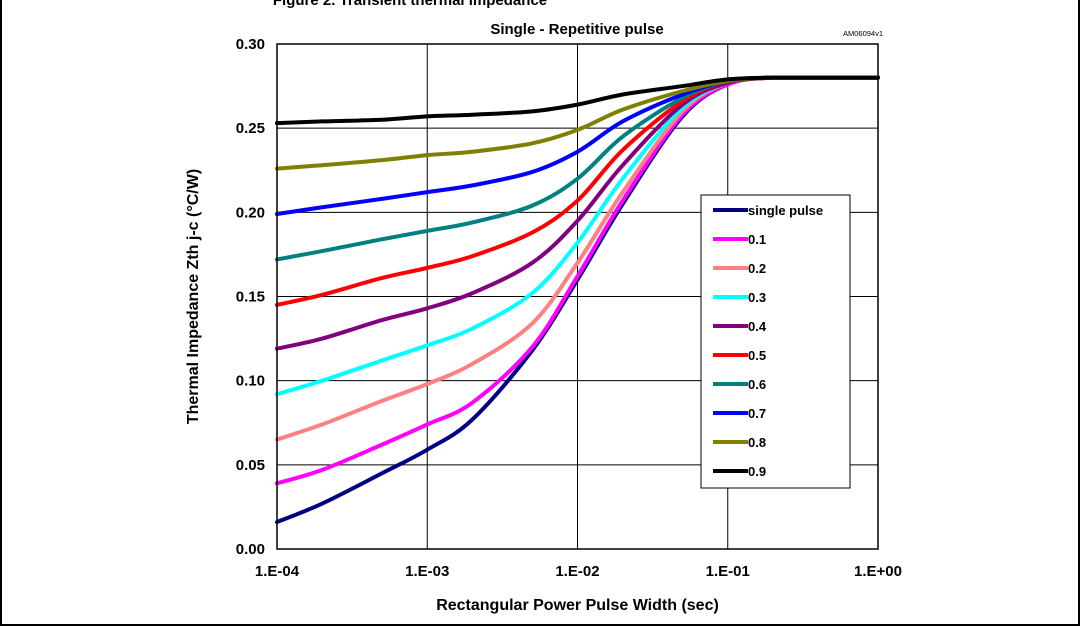  I want to click on y-tick-label: 0.15, so click(250, 297).